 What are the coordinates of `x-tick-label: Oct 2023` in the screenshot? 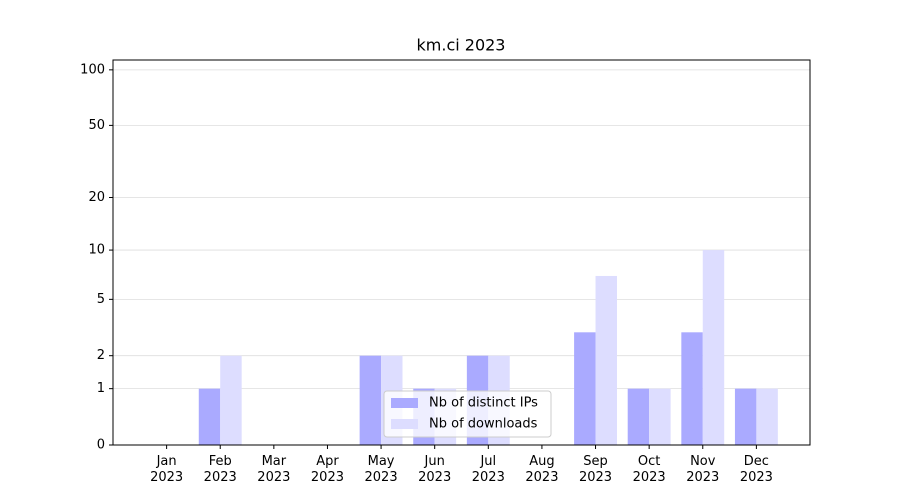 It's located at (649, 469).